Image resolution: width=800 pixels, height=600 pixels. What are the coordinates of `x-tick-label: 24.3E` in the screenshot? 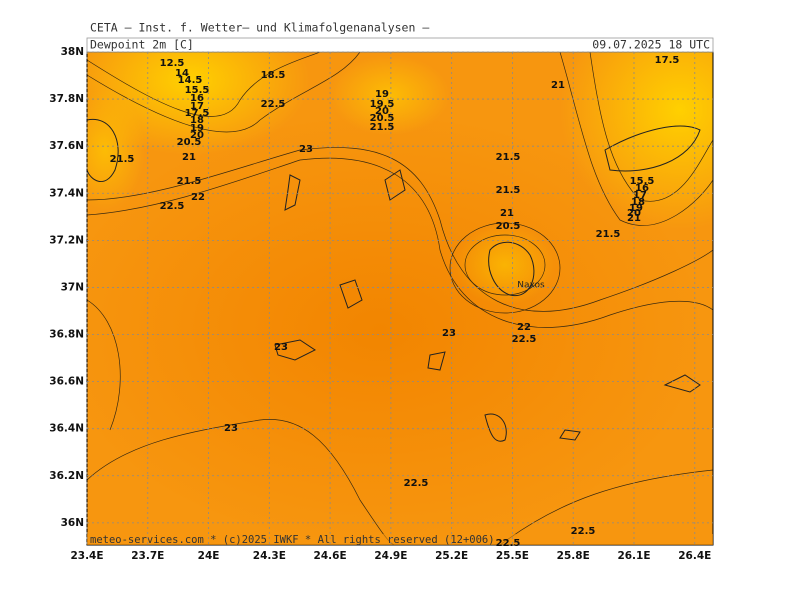 It's located at (269, 556).